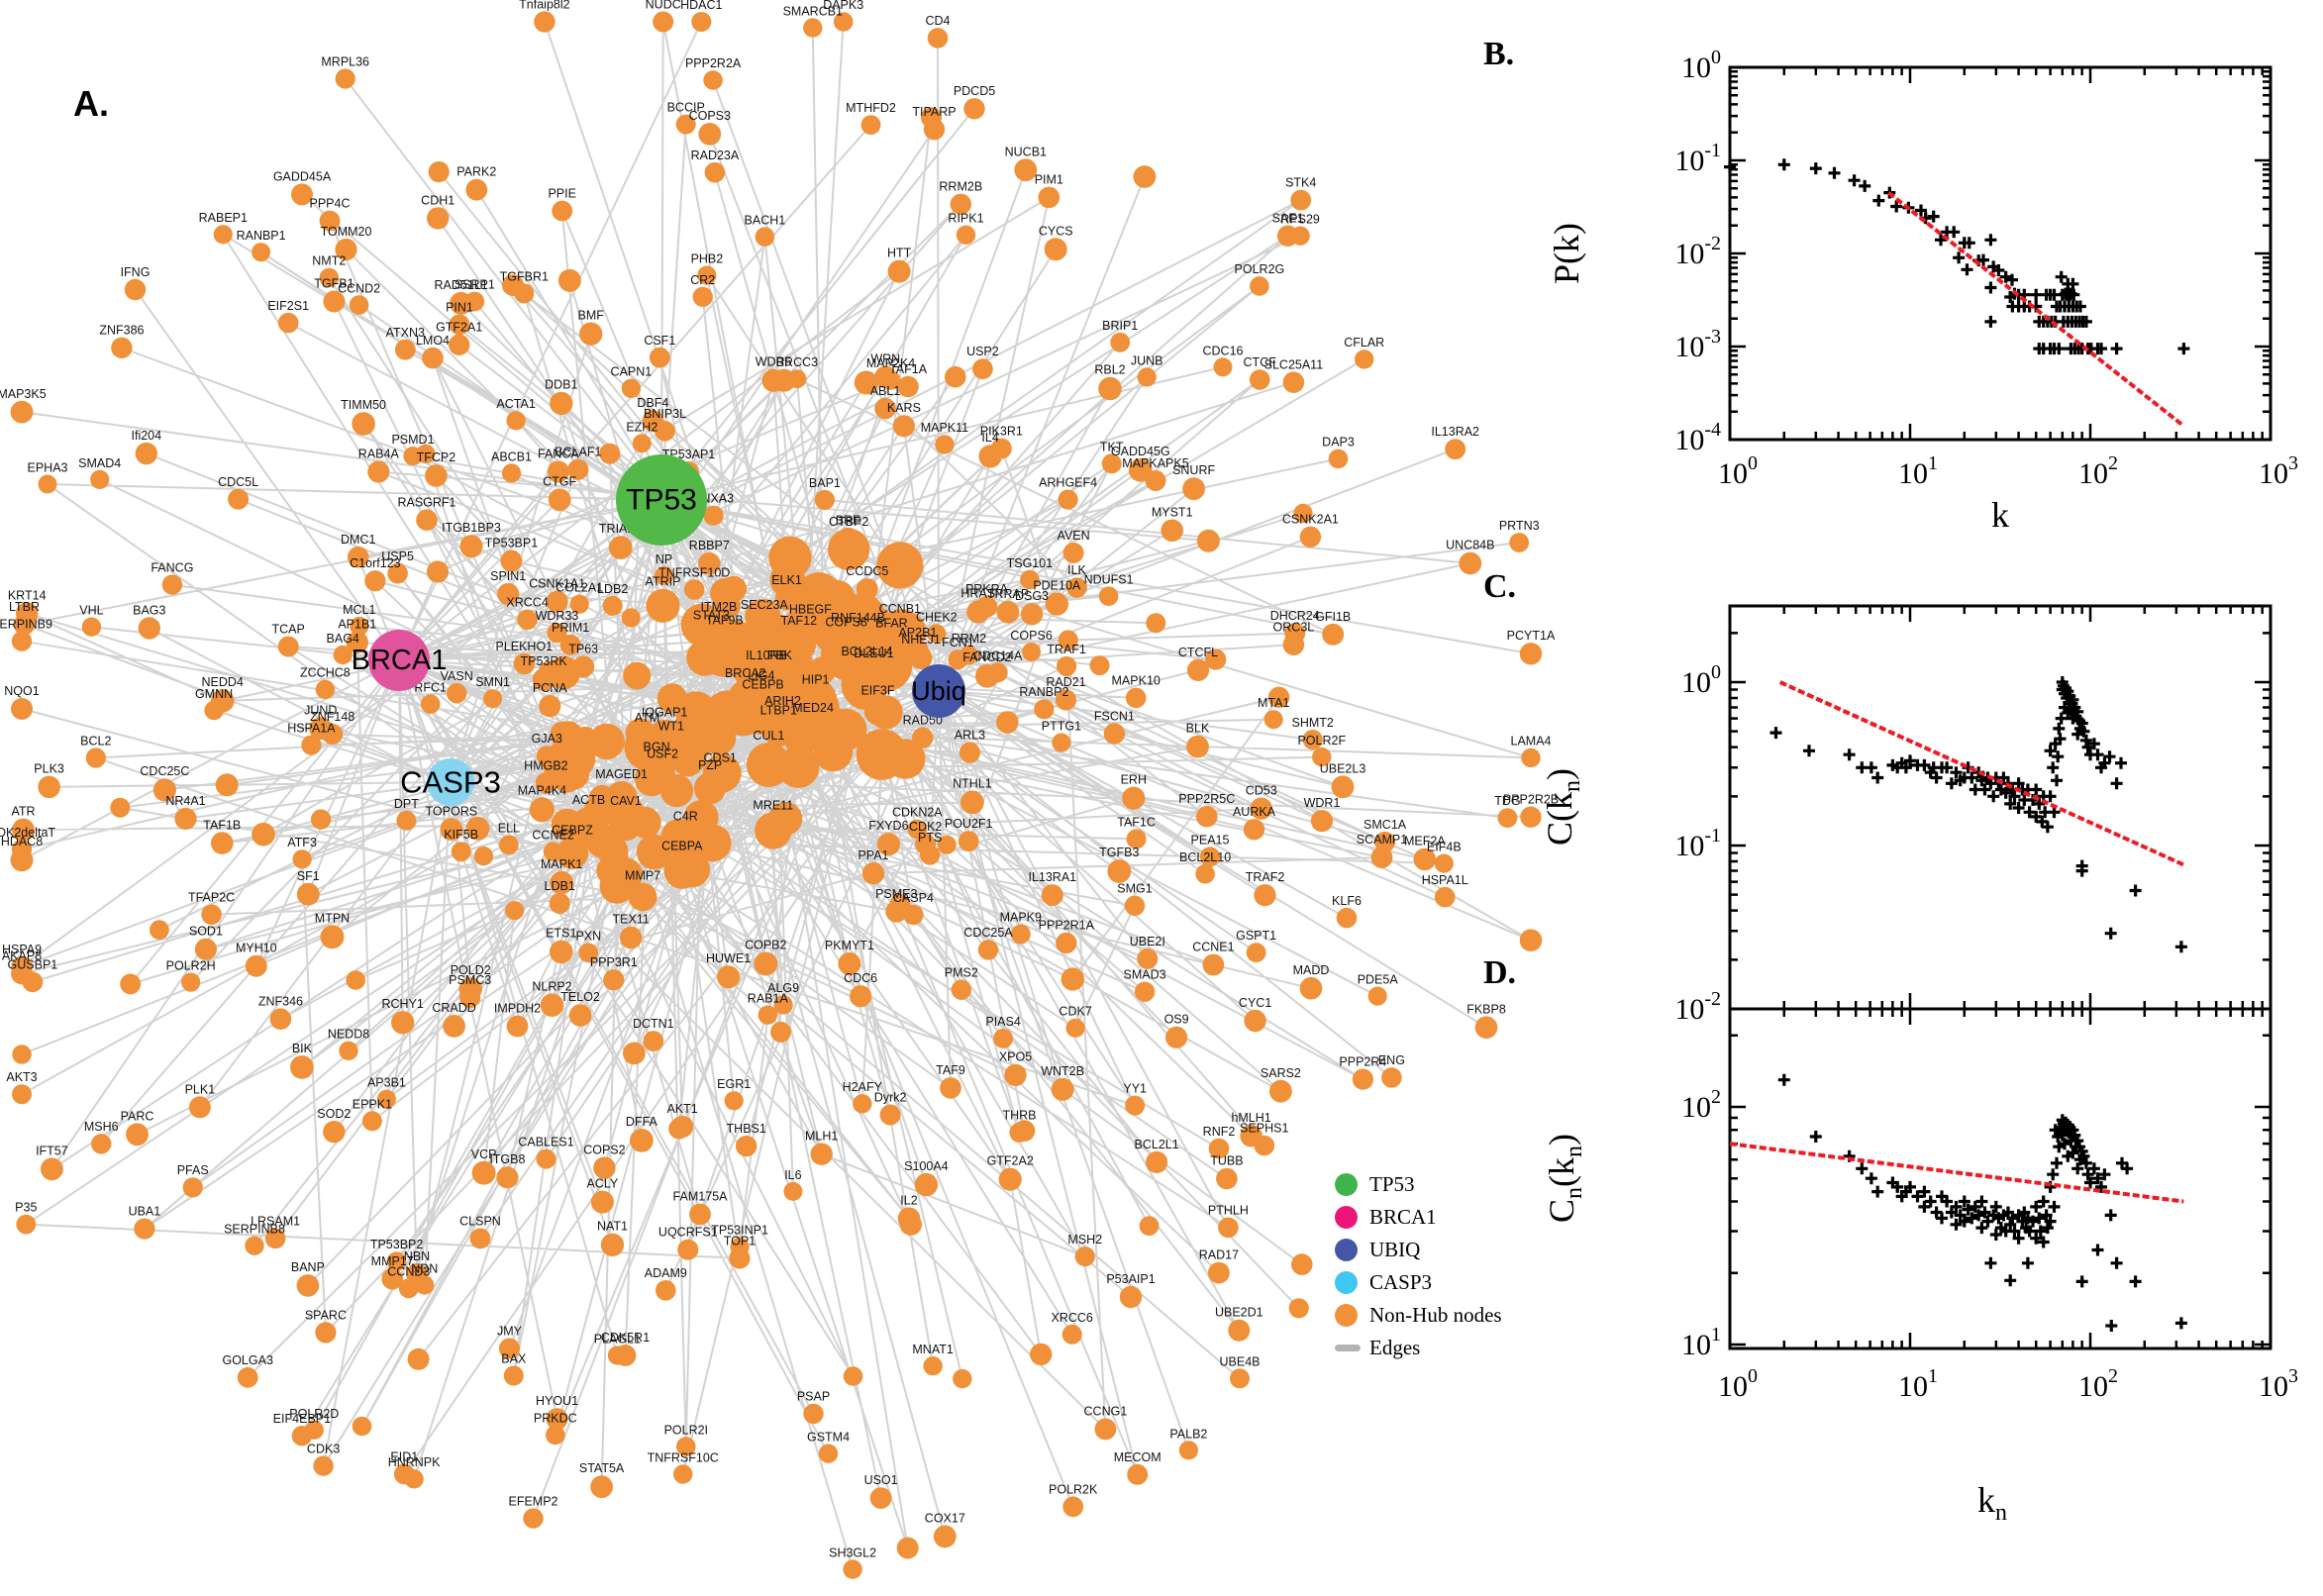 The width and height of the screenshot is (2323, 1596). I want to click on gene-label: Dyrk2, so click(890, 1098).